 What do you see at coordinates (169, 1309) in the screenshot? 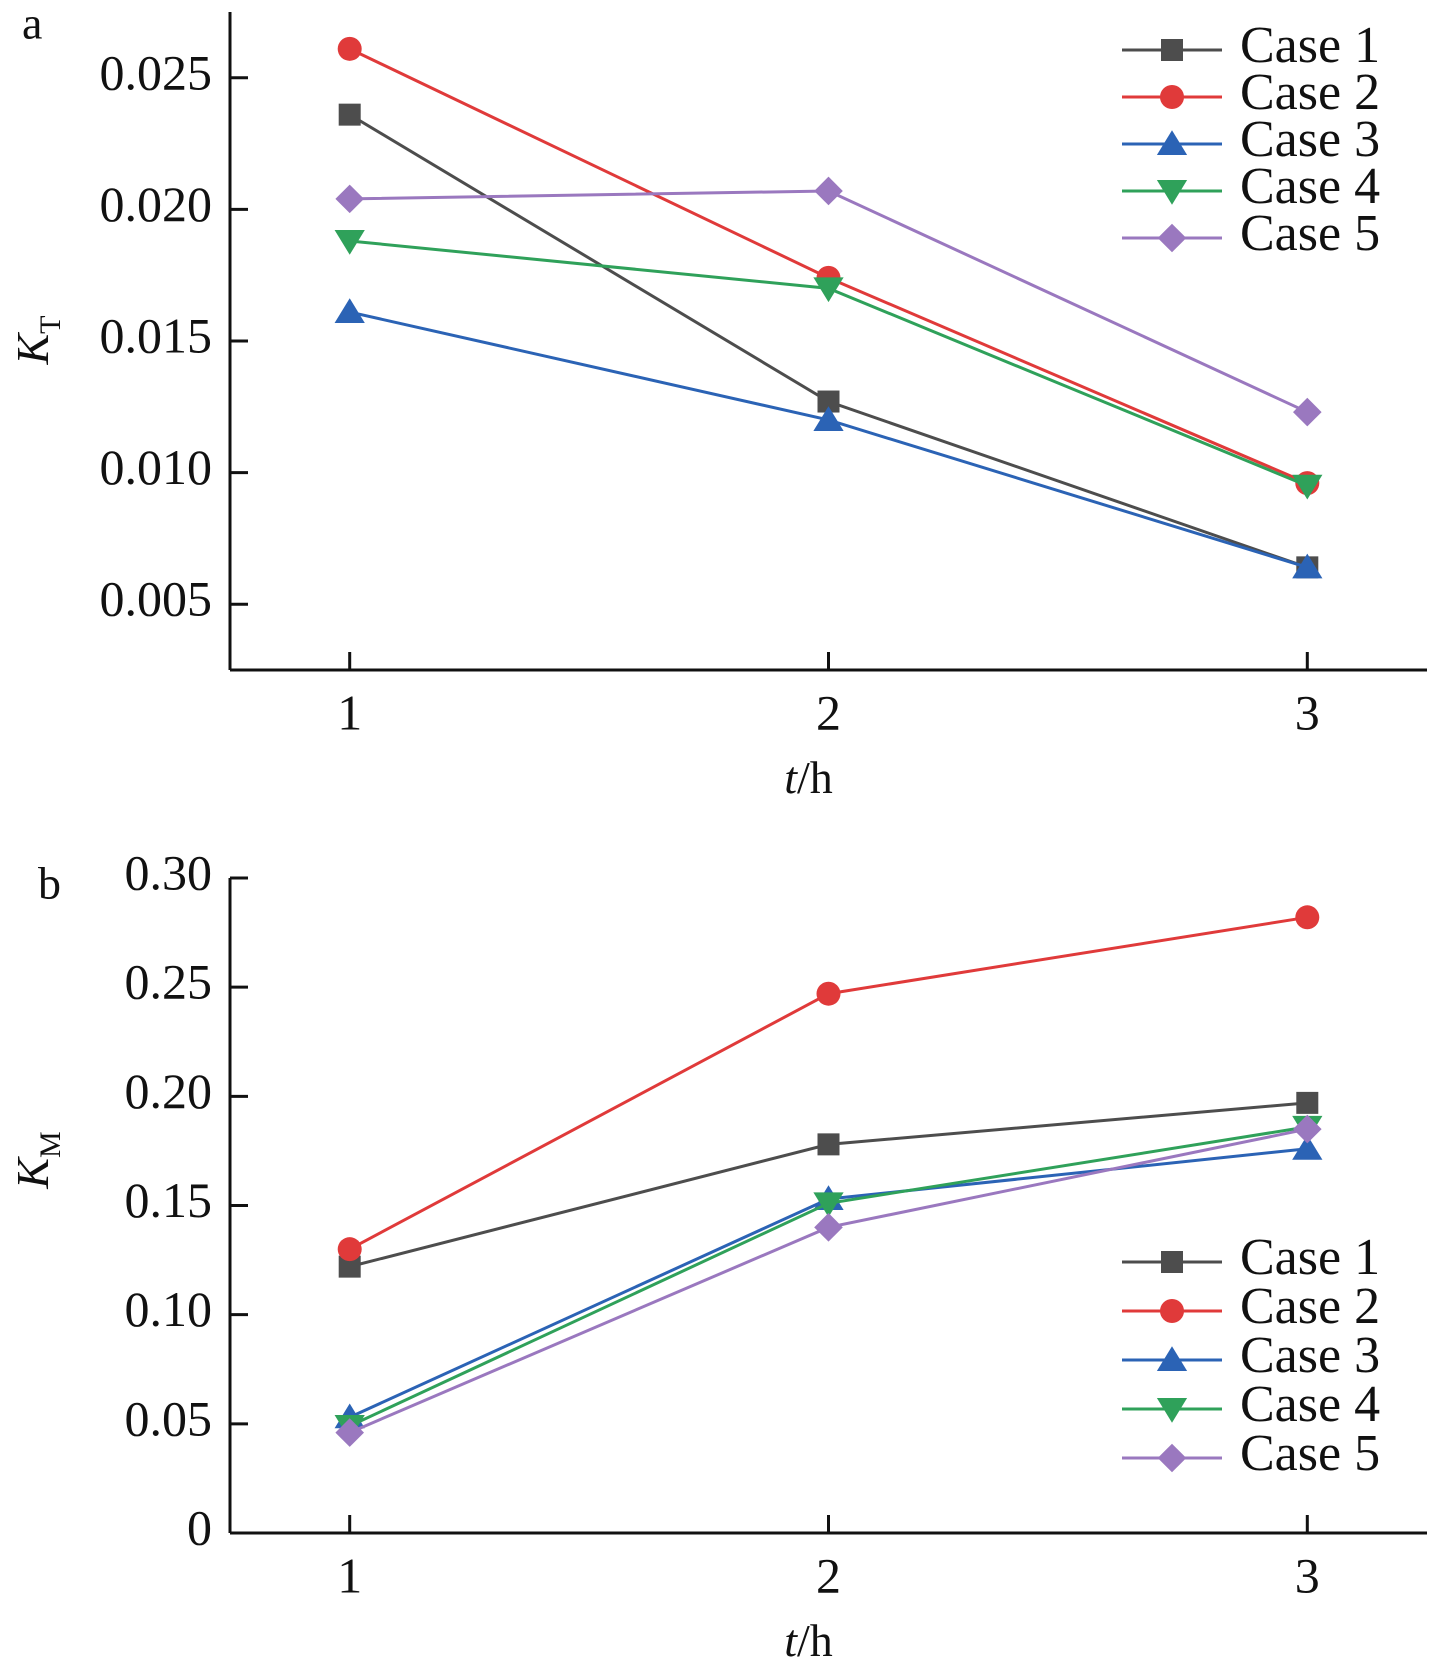
I see `y-tick-label: 0.10` at bounding box center [169, 1309].